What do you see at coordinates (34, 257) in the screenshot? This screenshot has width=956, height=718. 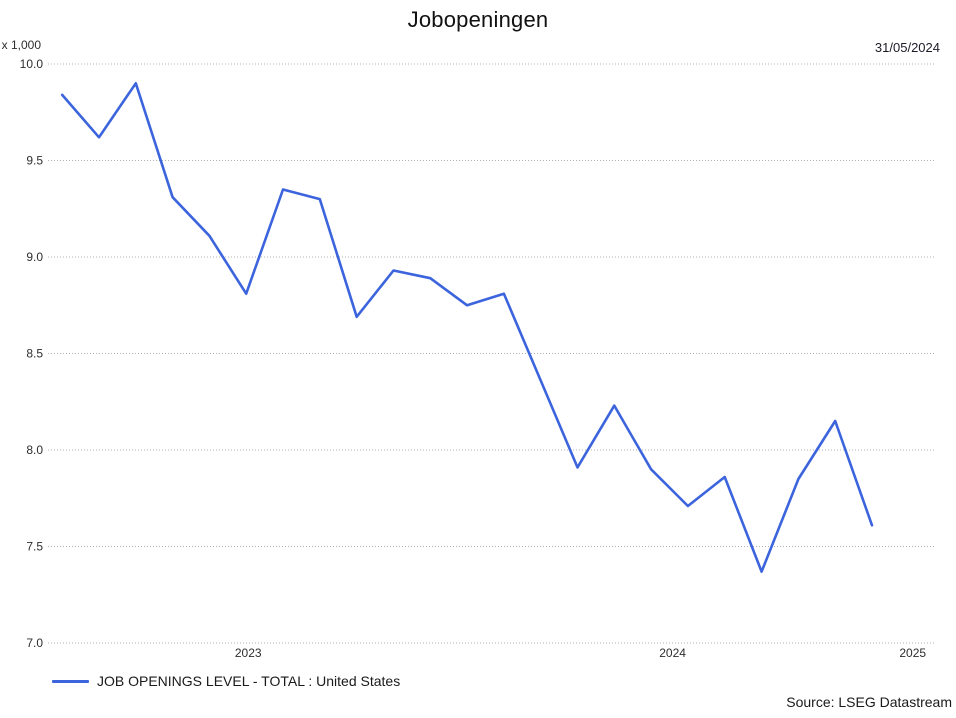 I see `y-tick-label: 9.0` at bounding box center [34, 257].